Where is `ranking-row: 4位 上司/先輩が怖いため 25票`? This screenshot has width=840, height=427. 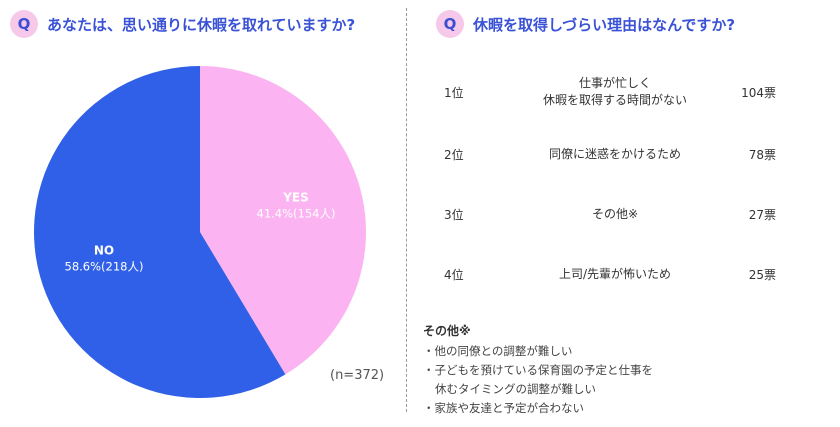 ranking-row: 4位 上司/先輩が怖いため 25票 is located at coordinates (625, 274).